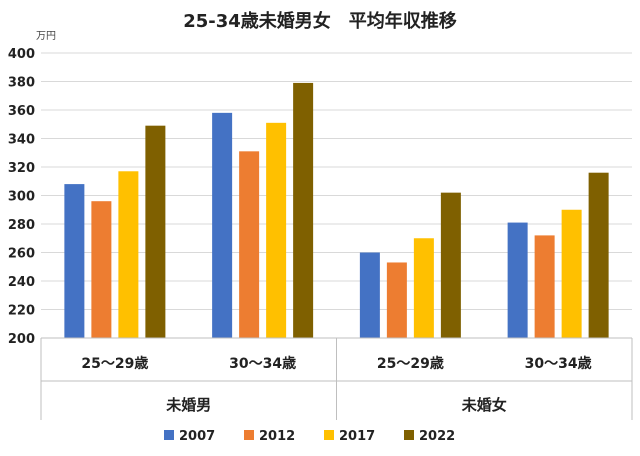 The height and width of the screenshot is (456, 640). I want to click on y-tick-label: 260, so click(21, 254).